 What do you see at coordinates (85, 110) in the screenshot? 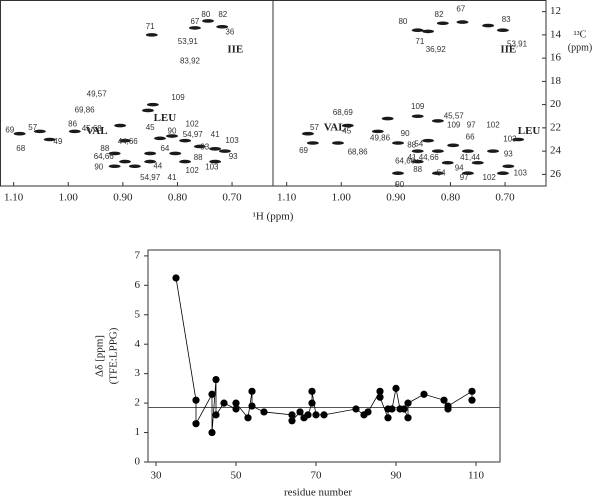
I see `peak-label: 69,86` at bounding box center [85, 110].